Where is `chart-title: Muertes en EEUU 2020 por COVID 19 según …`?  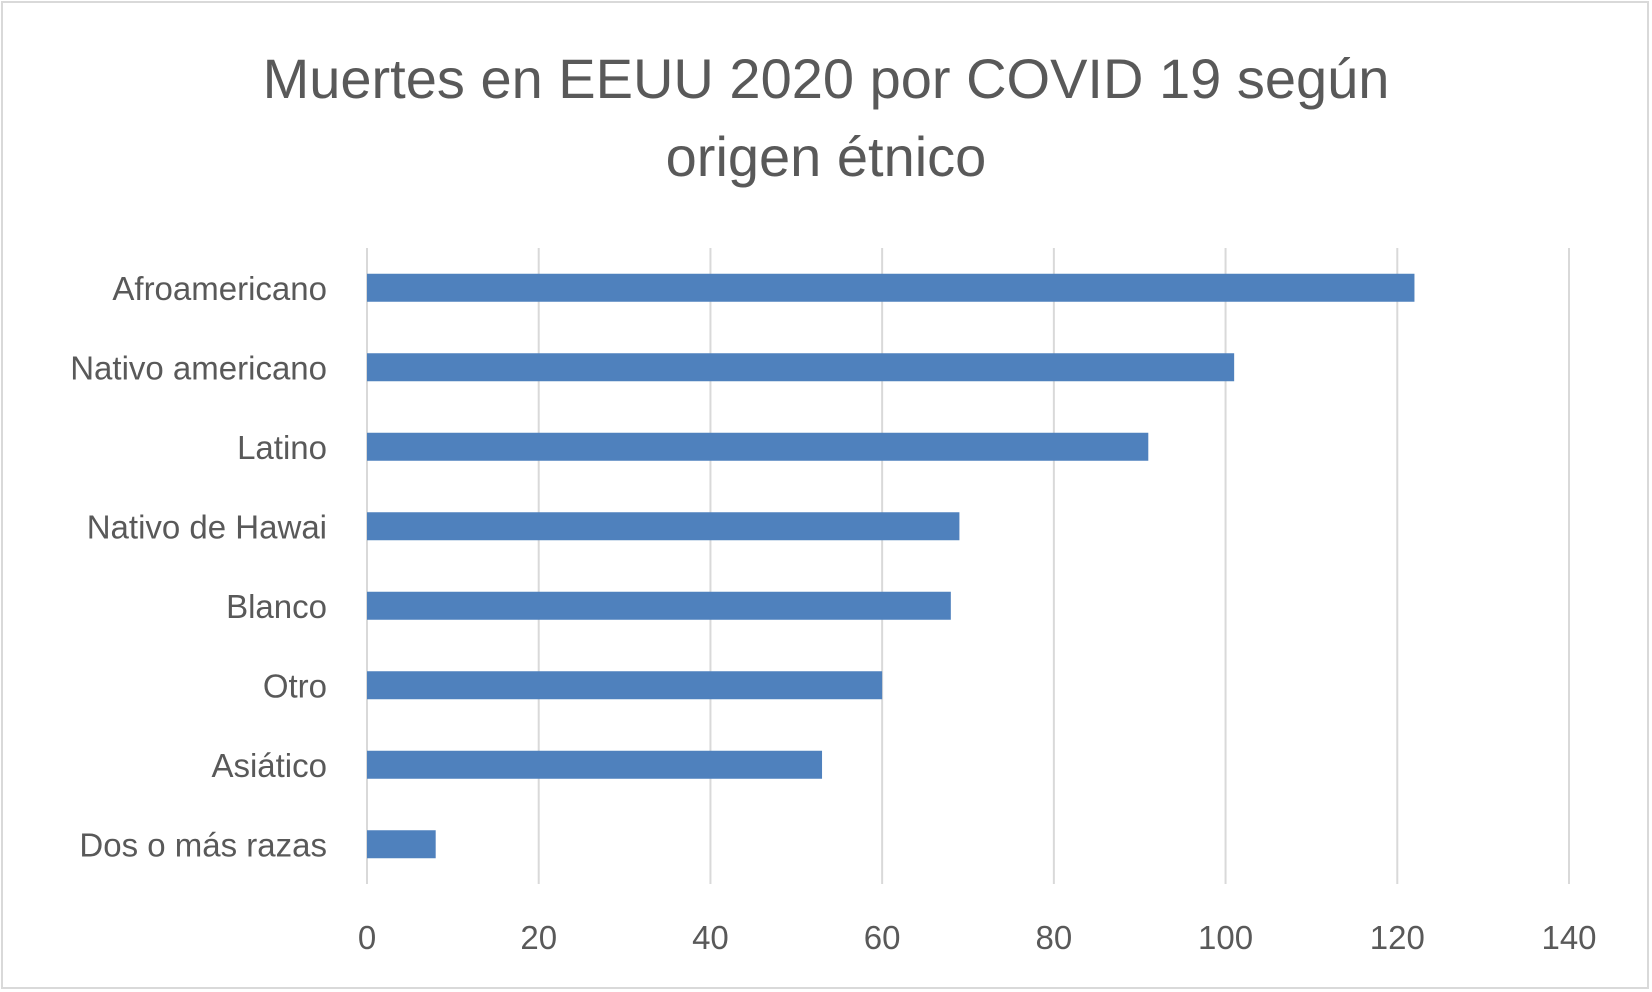
chart-title: Muertes en EEUU 2020 por COVID 19 según … is located at coordinates (826, 118).